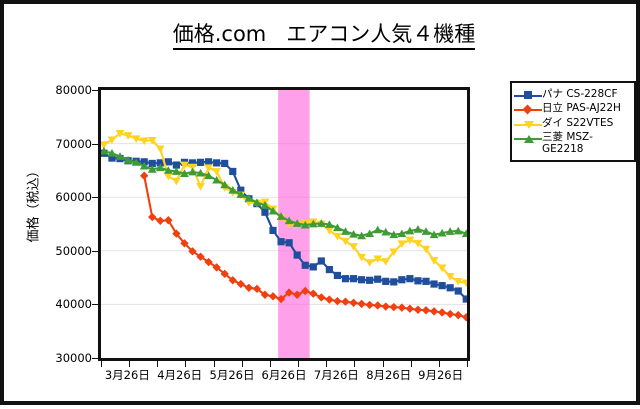 The width and height of the screenshot is (640, 409). Describe the element at coordinates (73, 250) in the screenshot. I see `y-tick-label: 50000` at that location.